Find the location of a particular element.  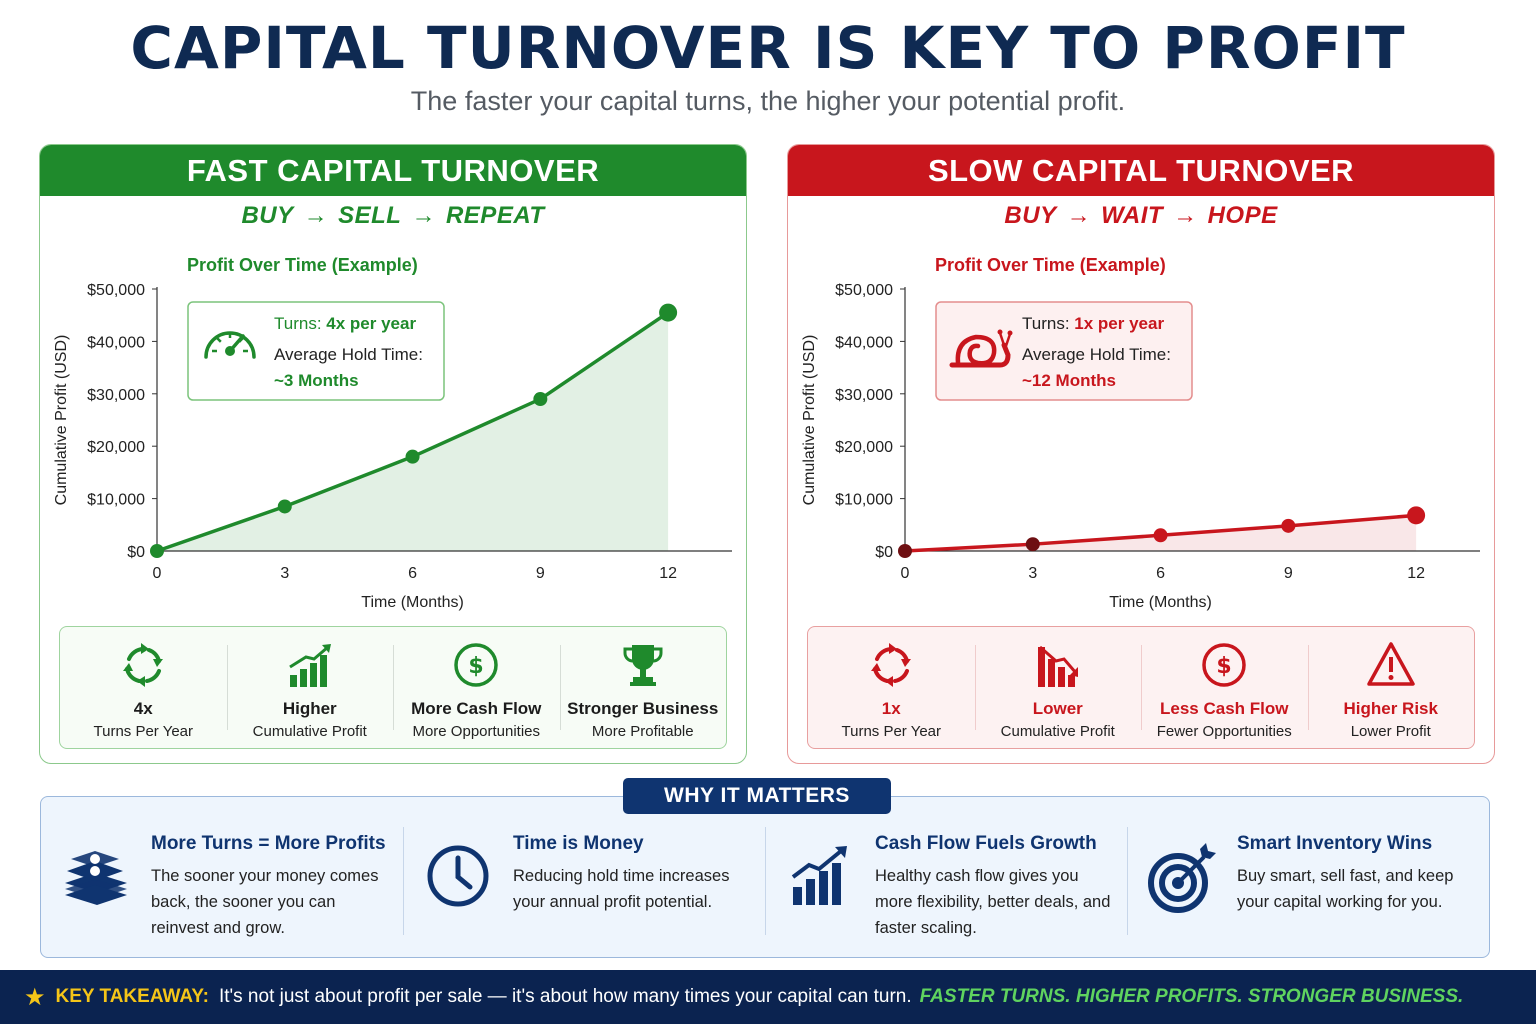

speedometer-icon is located at coordinates (230, 345).